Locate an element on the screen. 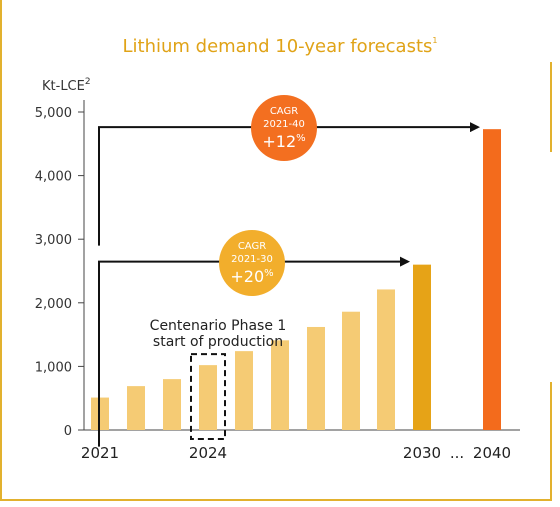  bar-2025 is located at coordinates (244, 390).